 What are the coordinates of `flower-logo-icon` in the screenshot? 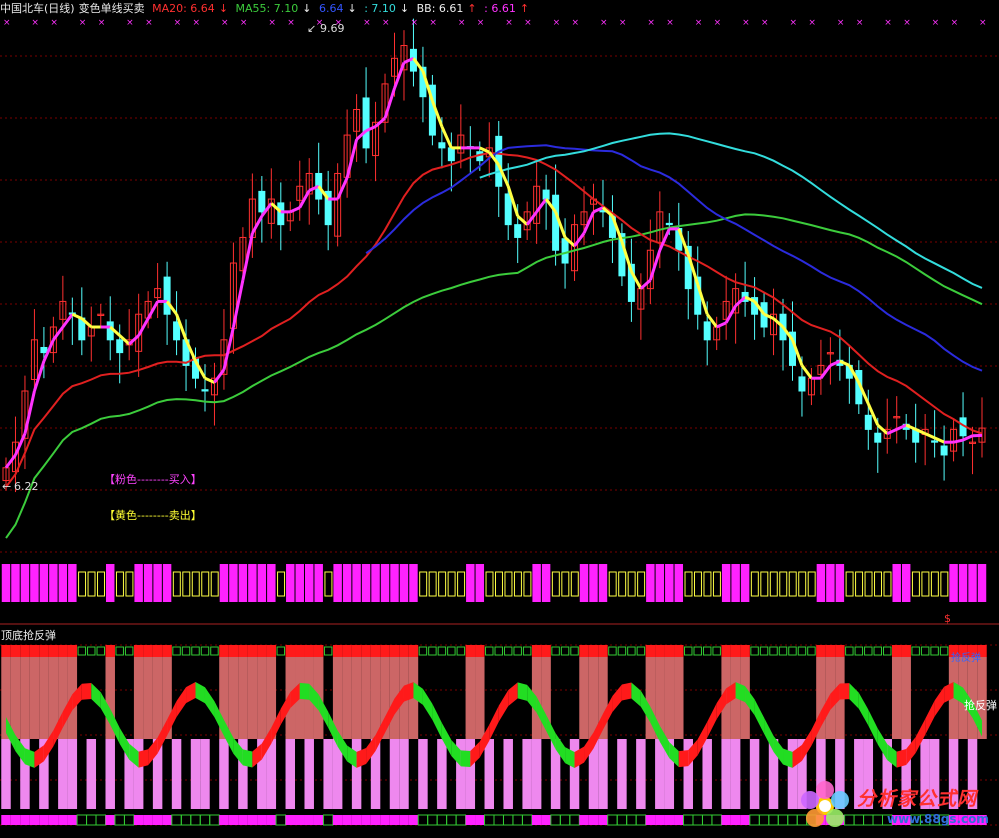 It's located at (825, 804).